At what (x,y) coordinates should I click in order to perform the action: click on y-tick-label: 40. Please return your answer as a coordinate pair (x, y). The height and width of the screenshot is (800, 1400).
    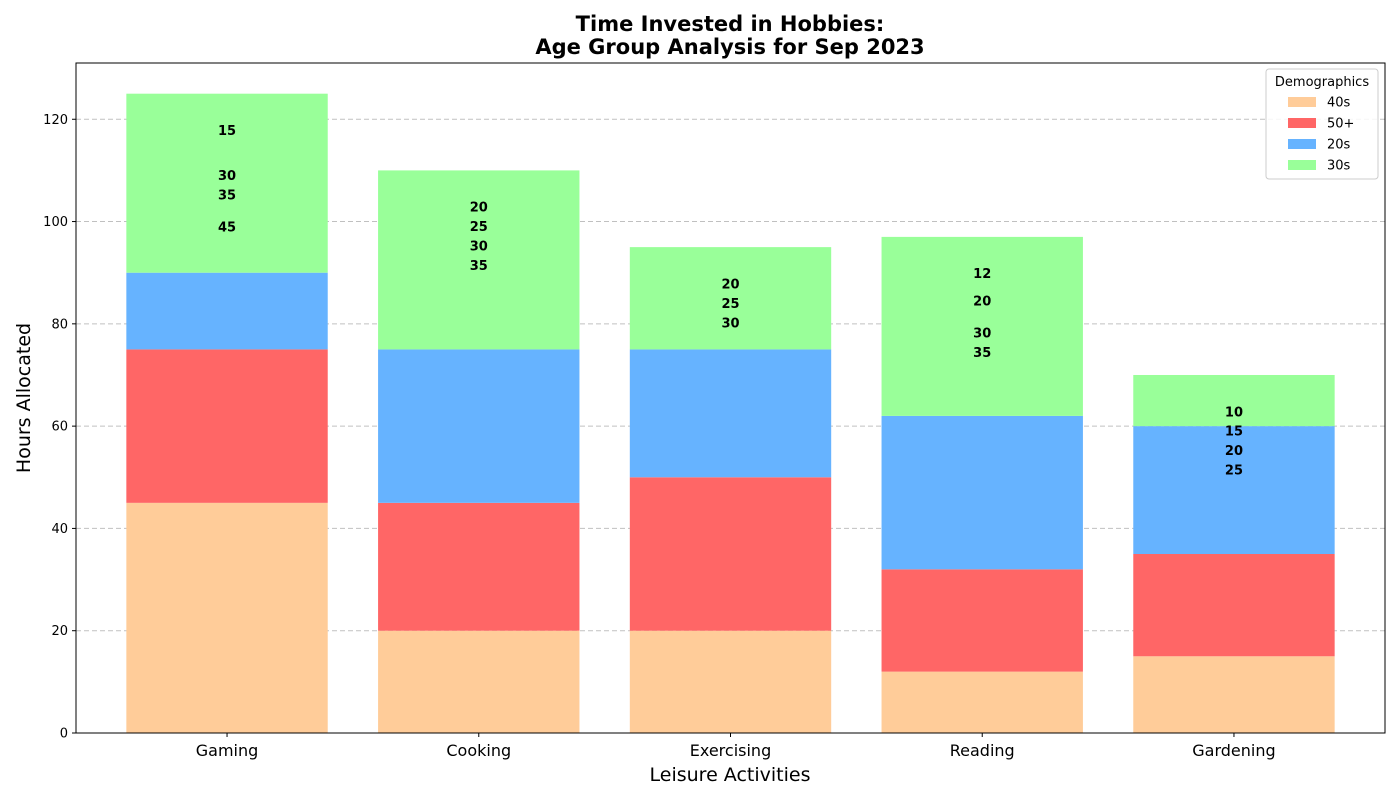
    Looking at the image, I should click on (59, 529).